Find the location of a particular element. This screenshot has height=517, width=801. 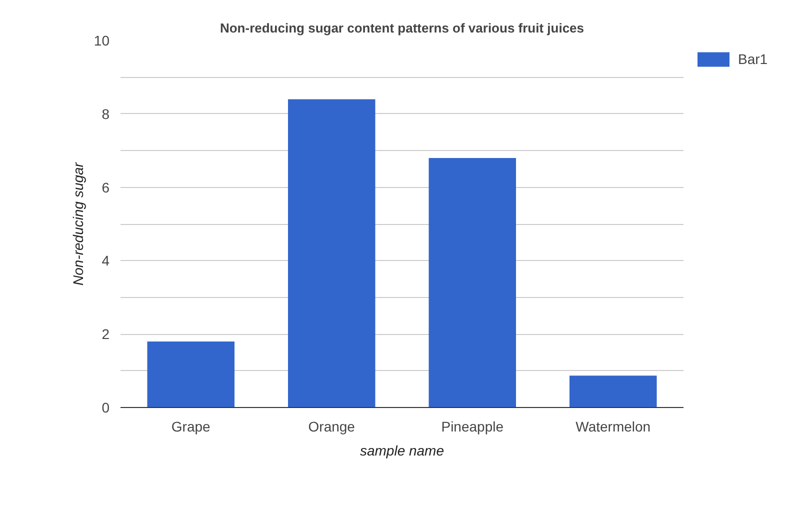

x-axis-title: sample name is located at coordinates (402, 450).